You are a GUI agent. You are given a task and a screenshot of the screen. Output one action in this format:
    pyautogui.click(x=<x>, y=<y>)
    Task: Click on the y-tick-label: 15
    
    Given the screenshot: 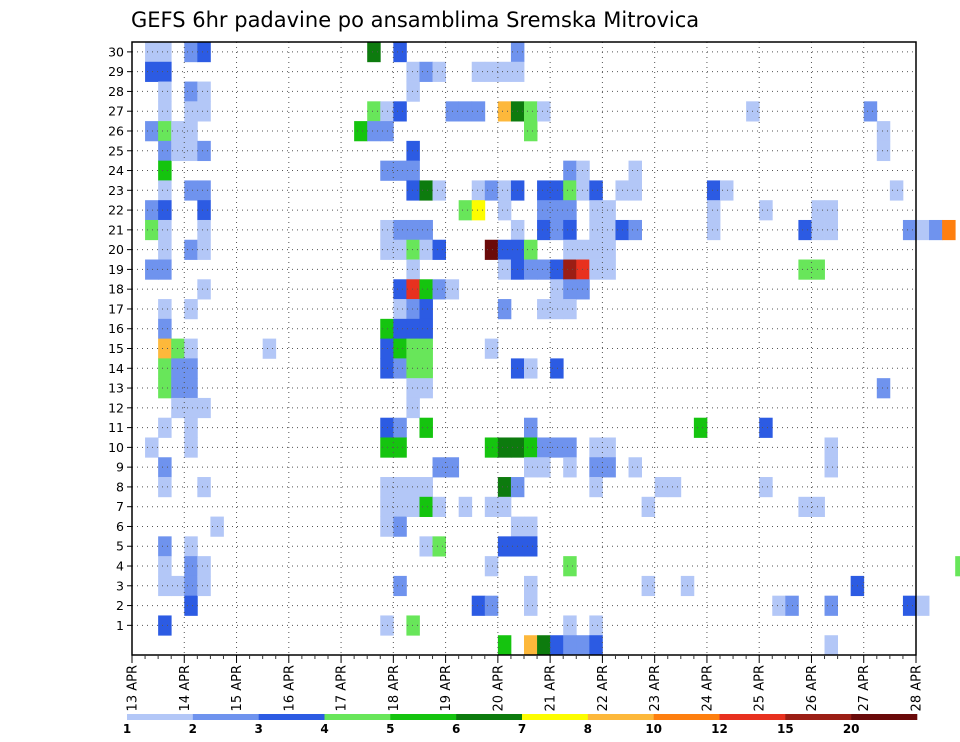 What is the action you would take?
    pyautogui.click(x=116, y=348)
    